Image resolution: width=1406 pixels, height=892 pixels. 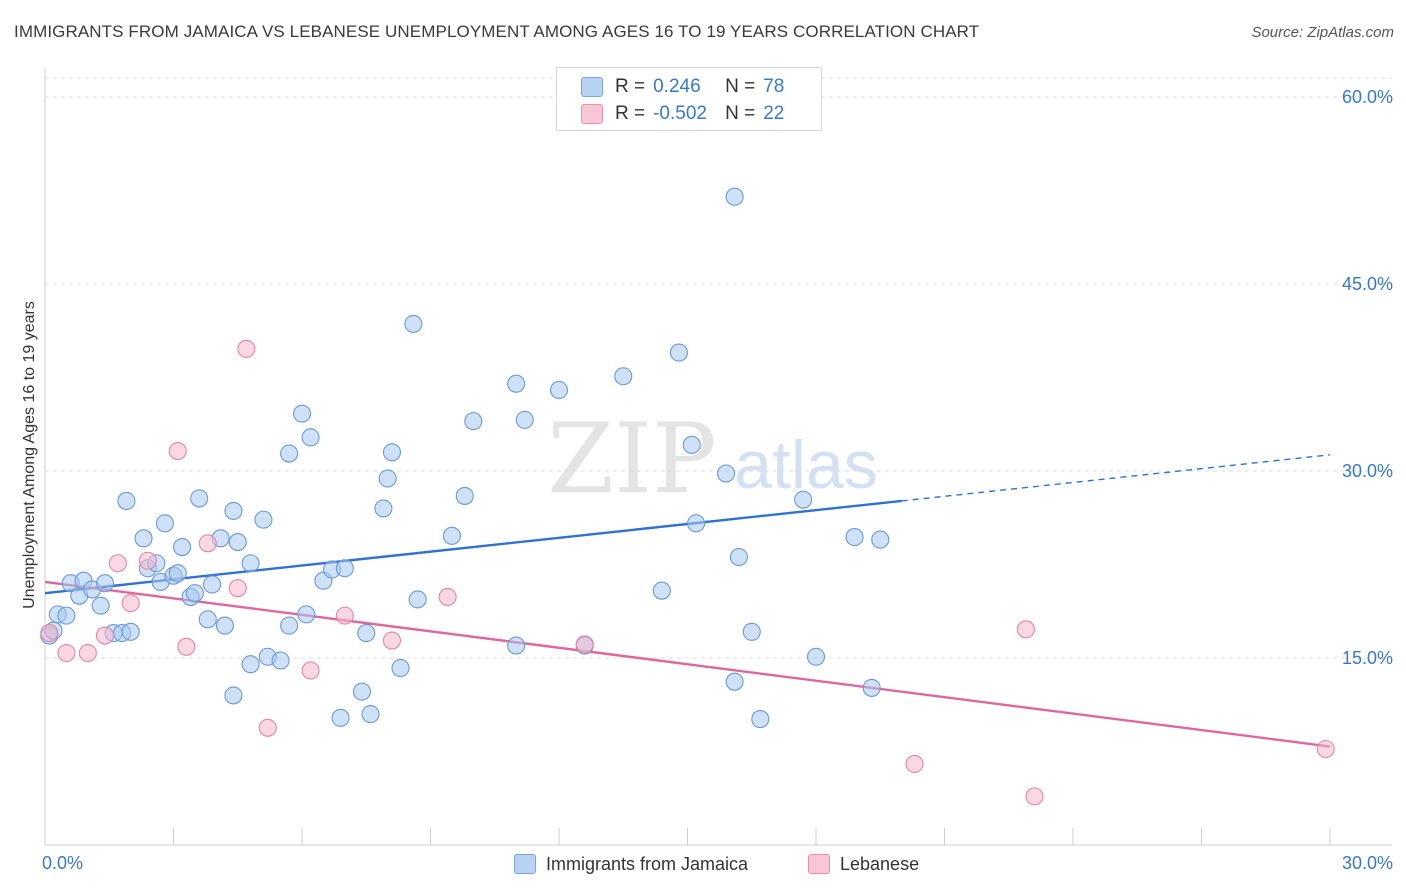 What do you see at coordinates (1116, 478) in the screenshot?
I see `trend-line-extension` at bounding box center [1116, 478].